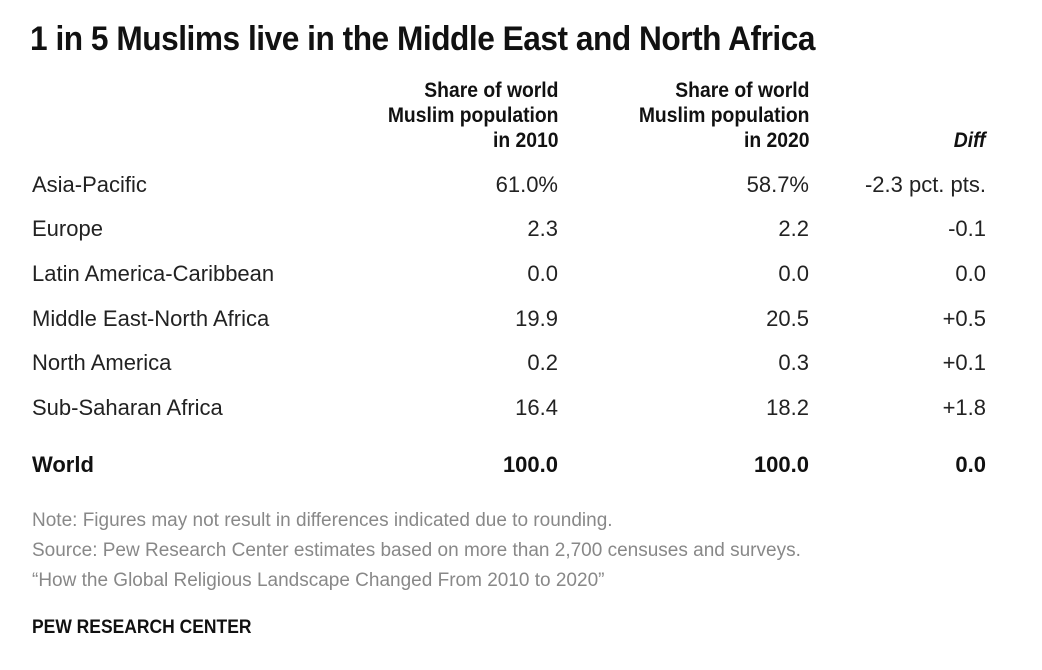  I want to click on brand-logo-text: PEW RESEARCH CENTER, so click(142, 627).